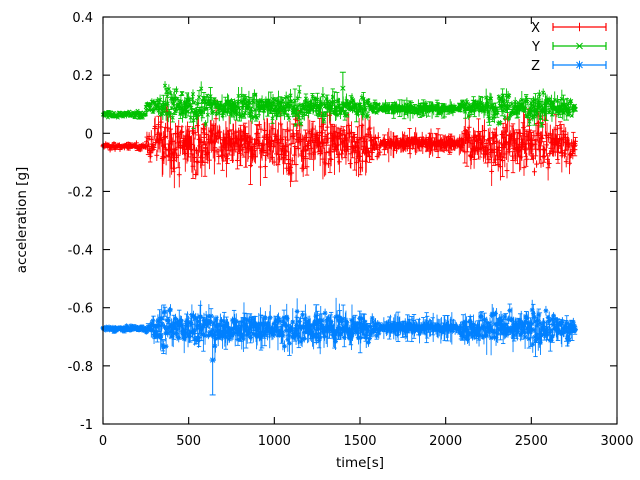 The image size is (640, 480). What do you see at coordinates (339, 100) in the screenshot?
I see `series-Y` at bounding box center [339, 100].